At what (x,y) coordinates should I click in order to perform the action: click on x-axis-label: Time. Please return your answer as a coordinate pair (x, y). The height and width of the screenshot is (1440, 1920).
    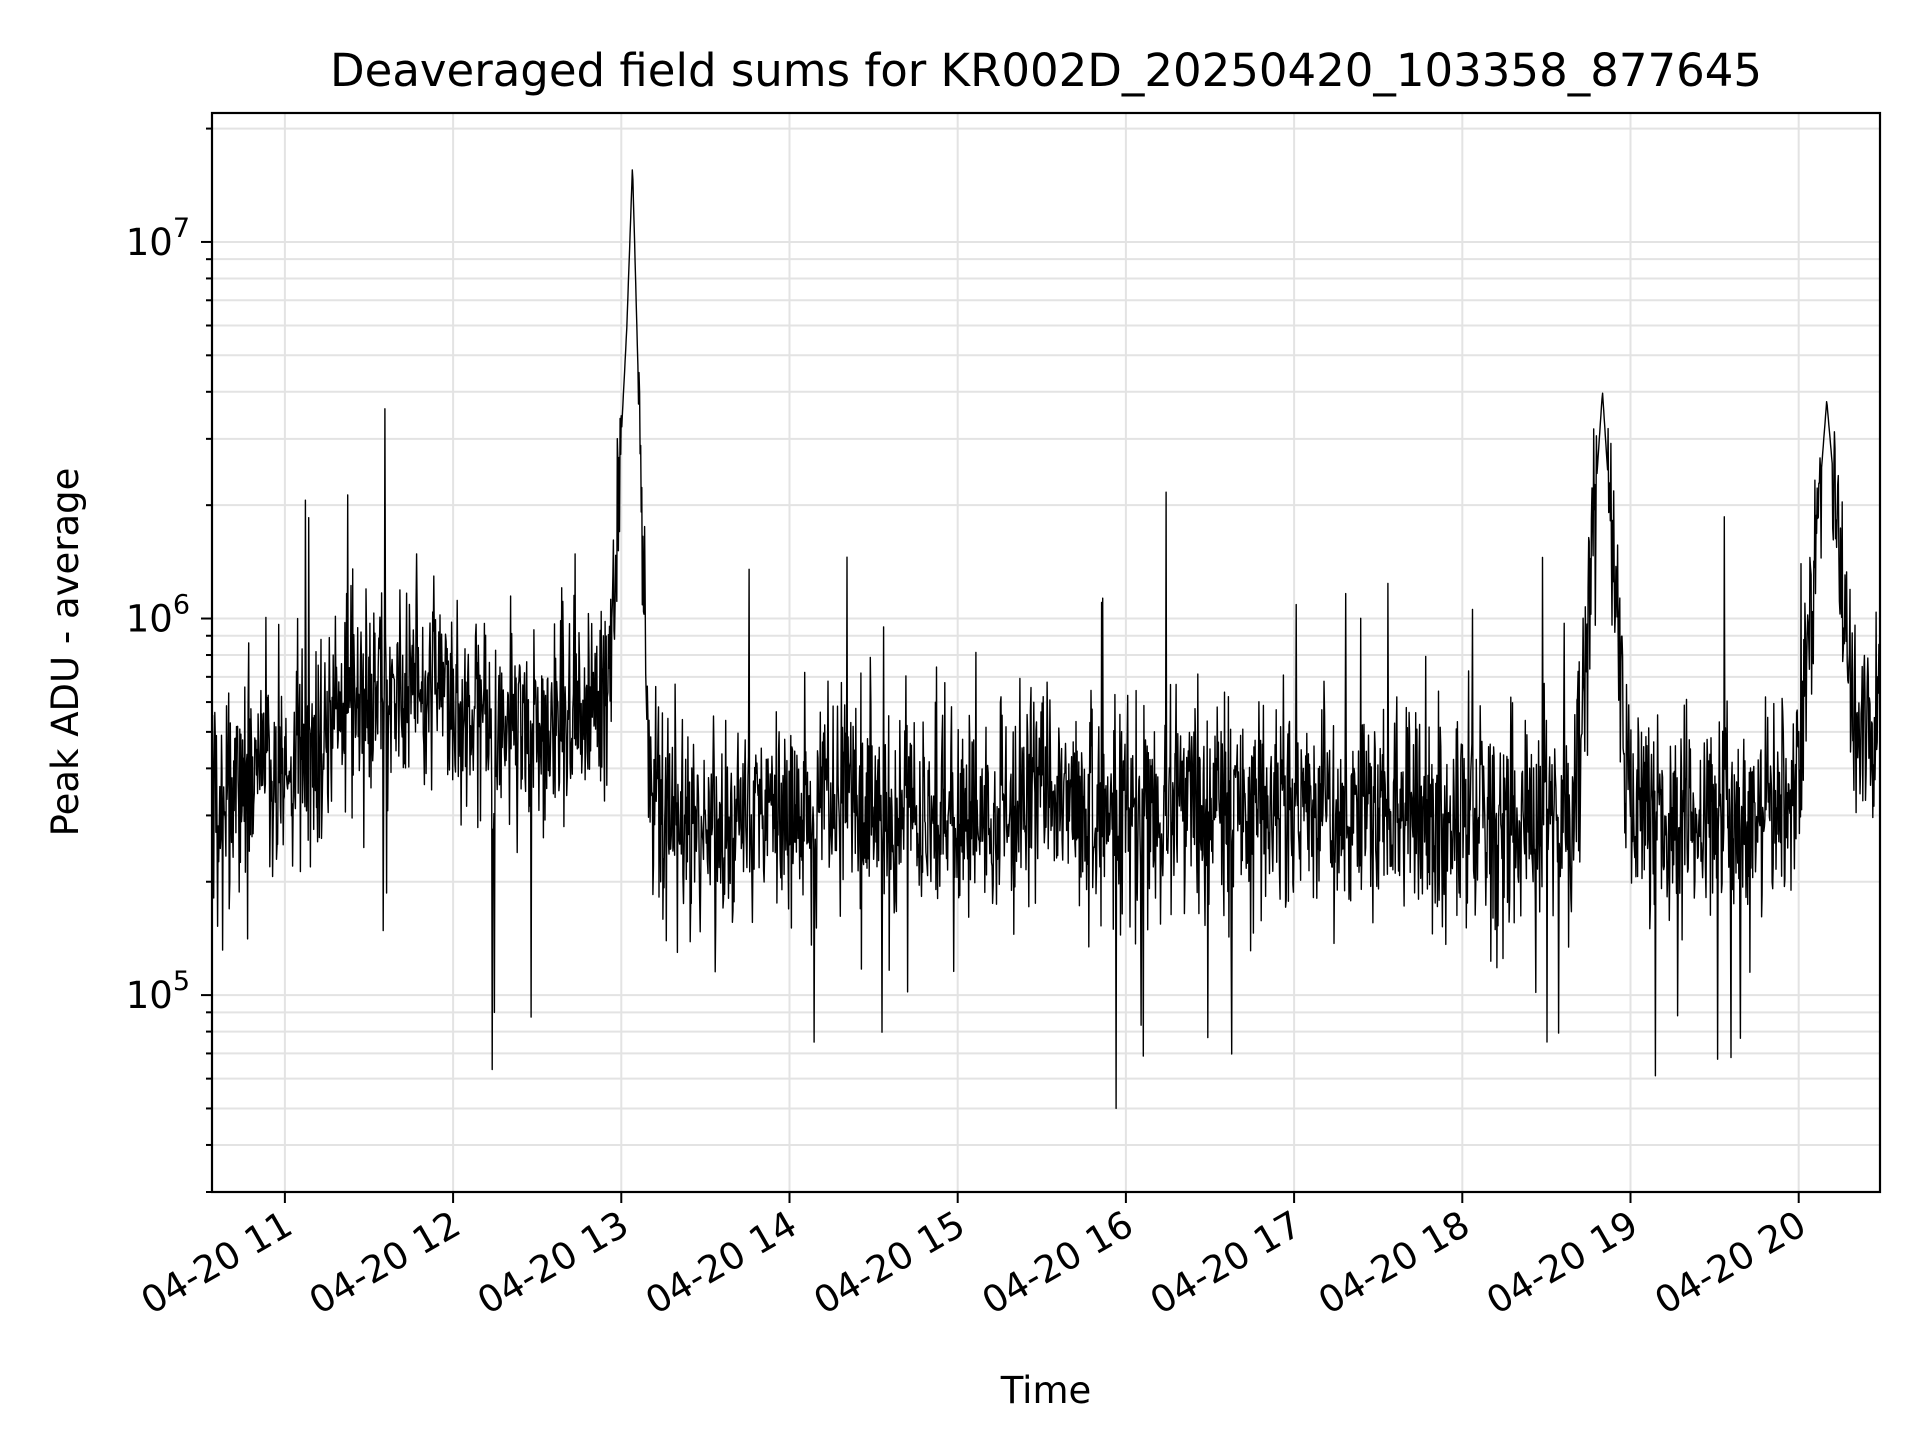
    Looking at the image, I should click on (1046, 1390).